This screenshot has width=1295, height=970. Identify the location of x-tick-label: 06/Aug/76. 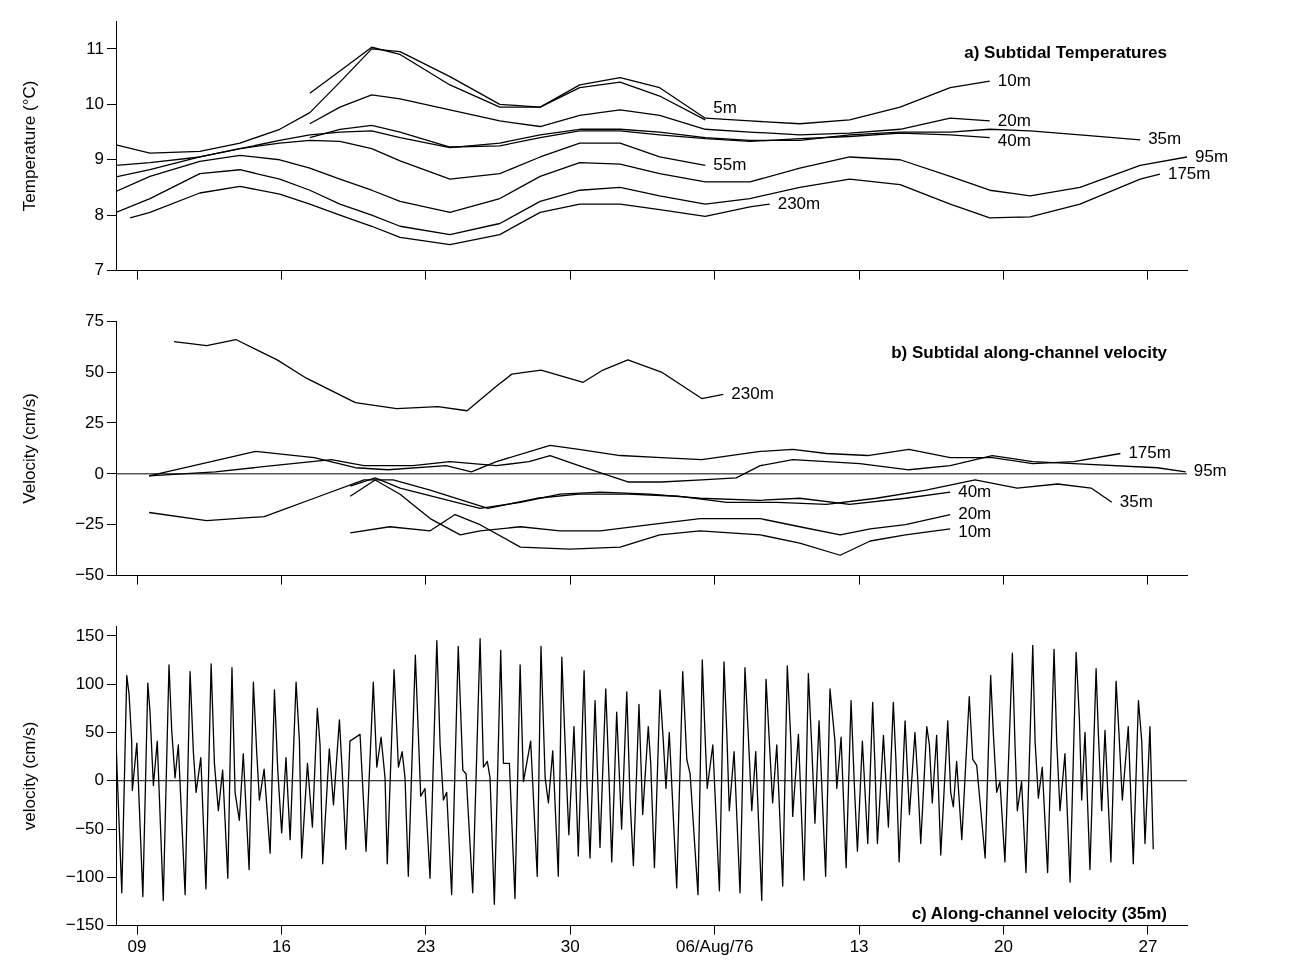
(714, 947).